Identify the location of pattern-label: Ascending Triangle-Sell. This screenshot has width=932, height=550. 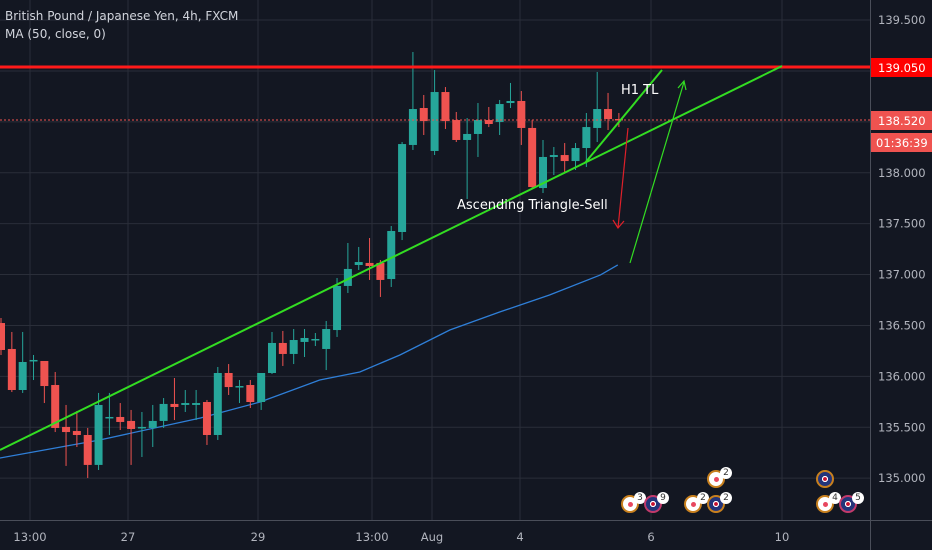
(532, 205).